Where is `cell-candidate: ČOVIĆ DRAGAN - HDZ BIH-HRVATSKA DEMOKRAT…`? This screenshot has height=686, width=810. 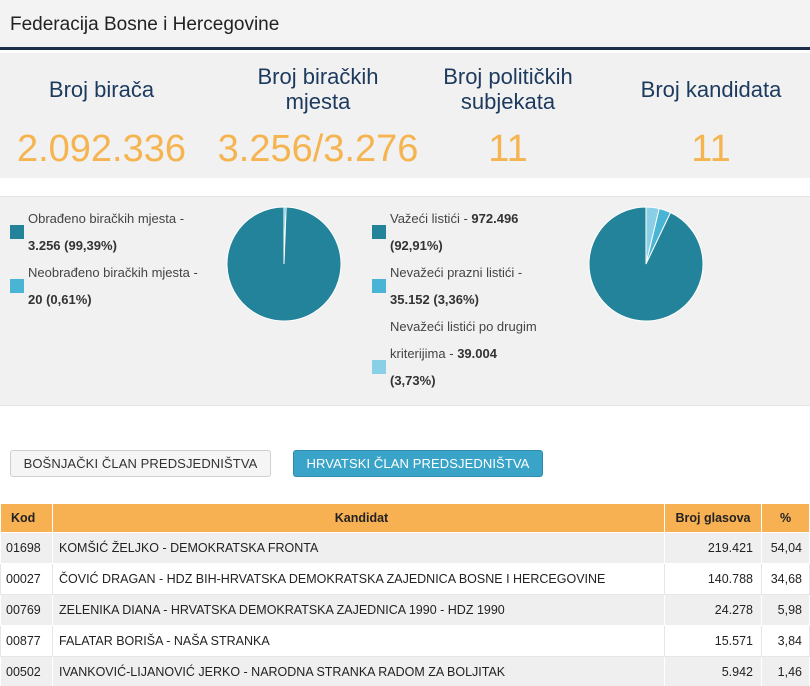 cell-candidate: ČOVIĆ DRAGAN - HDZ BIH-HRVATSKA DEMOKRAT… is located at coordinates (358, 579).